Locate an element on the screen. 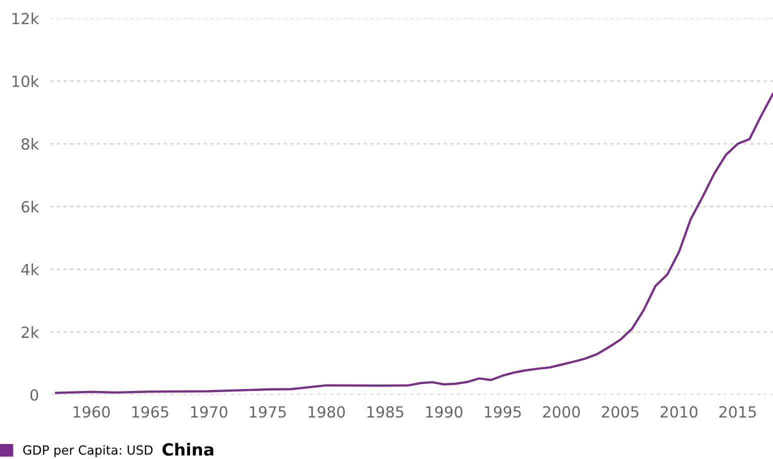 The width and height of the screenshot is (773, 459). y-tick-label: 8k is located at coordinates (31, 144).